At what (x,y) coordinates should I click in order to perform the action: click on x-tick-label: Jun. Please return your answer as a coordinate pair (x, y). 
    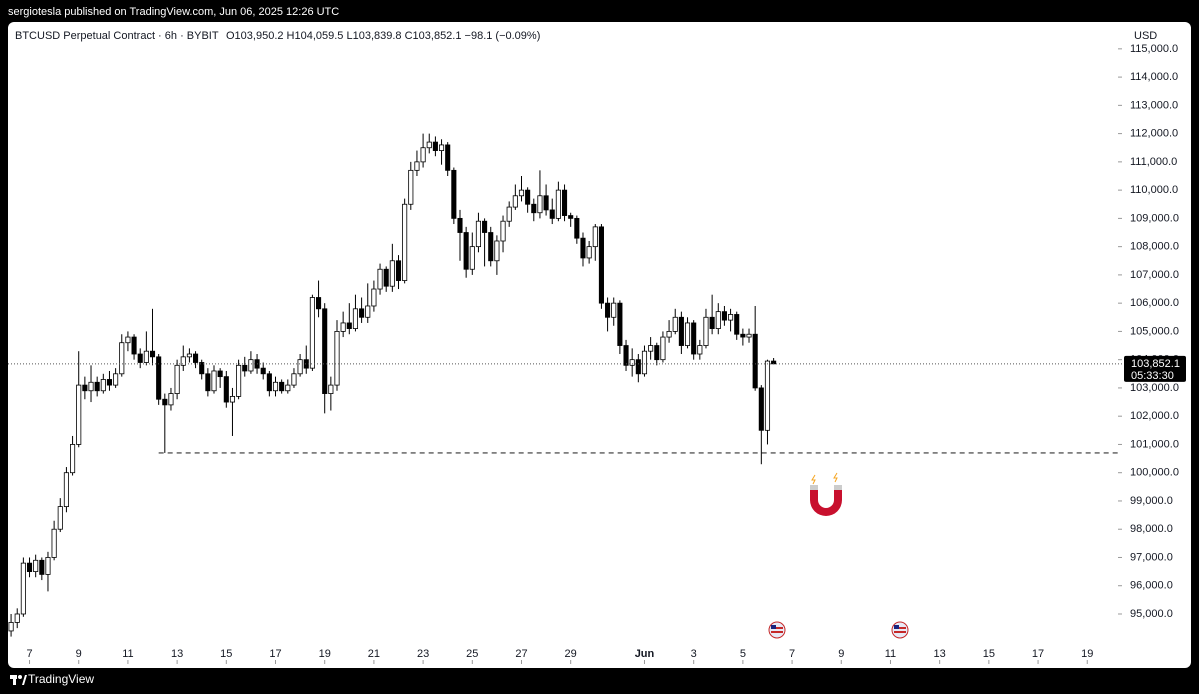
    Looking at the image, I should click on (645, 654).